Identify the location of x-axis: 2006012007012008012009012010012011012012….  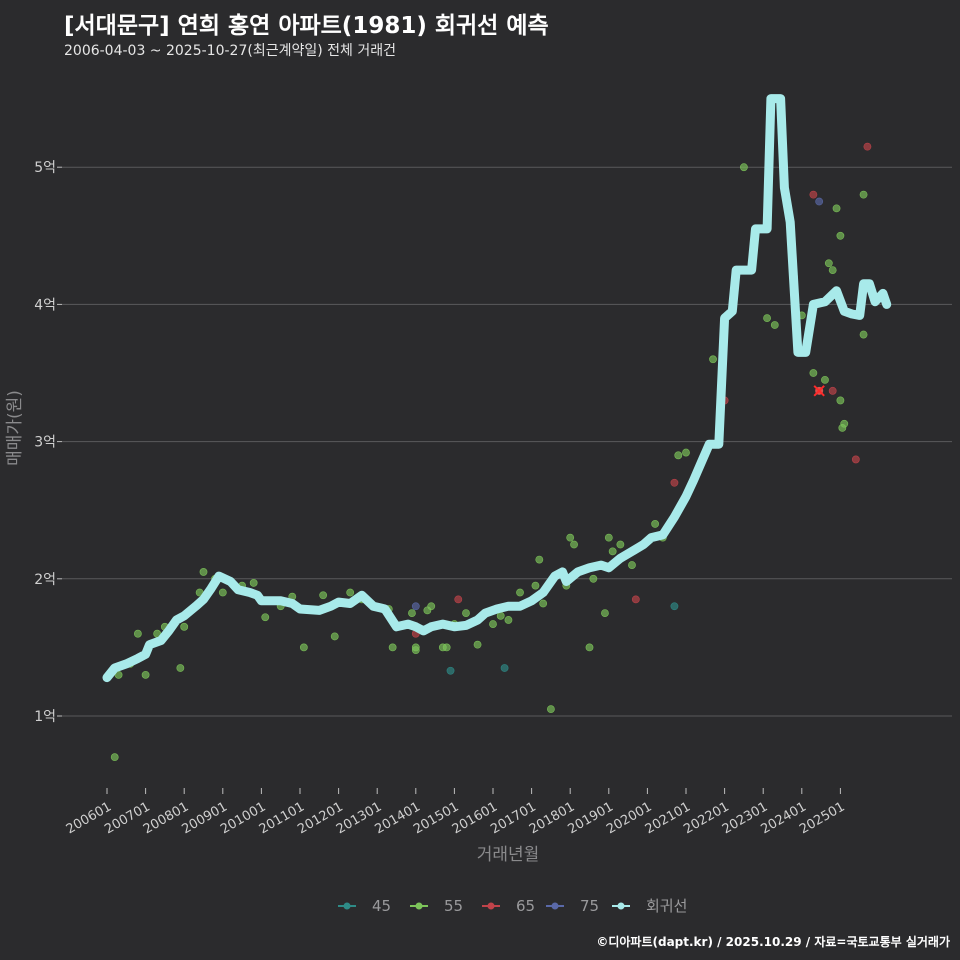
(456, 812).